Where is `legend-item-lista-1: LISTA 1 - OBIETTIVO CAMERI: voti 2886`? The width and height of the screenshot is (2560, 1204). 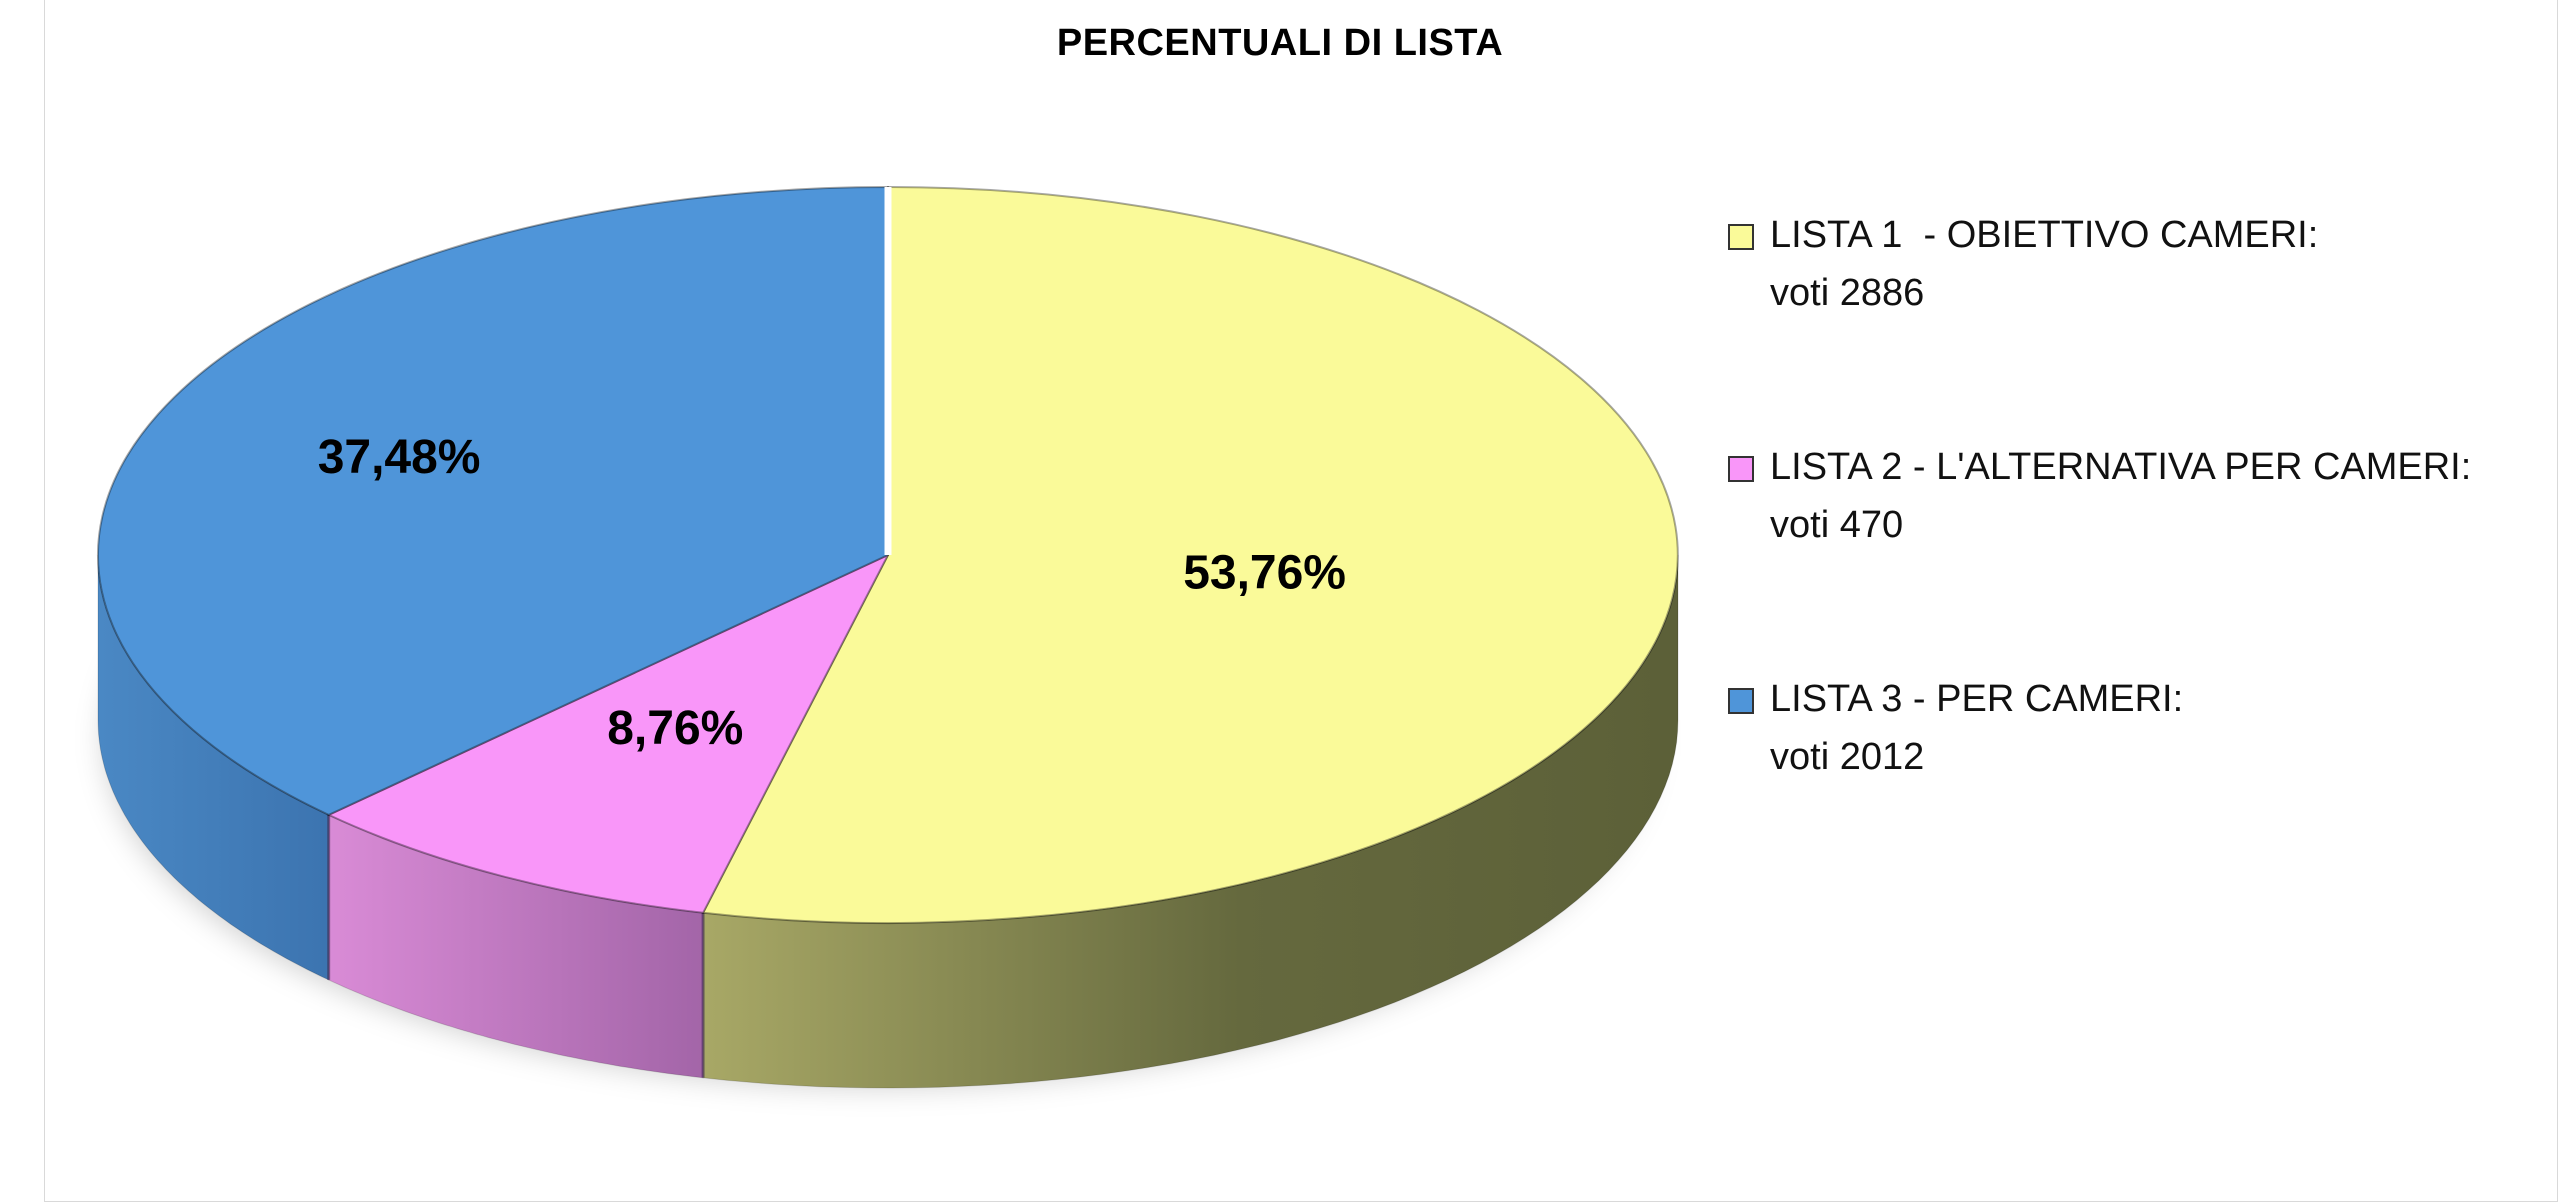 legend-item-lista-1: LISTA 1 - OBIETTIVO CAMERI: voti 2886 is located at coordinates (2138, 326).